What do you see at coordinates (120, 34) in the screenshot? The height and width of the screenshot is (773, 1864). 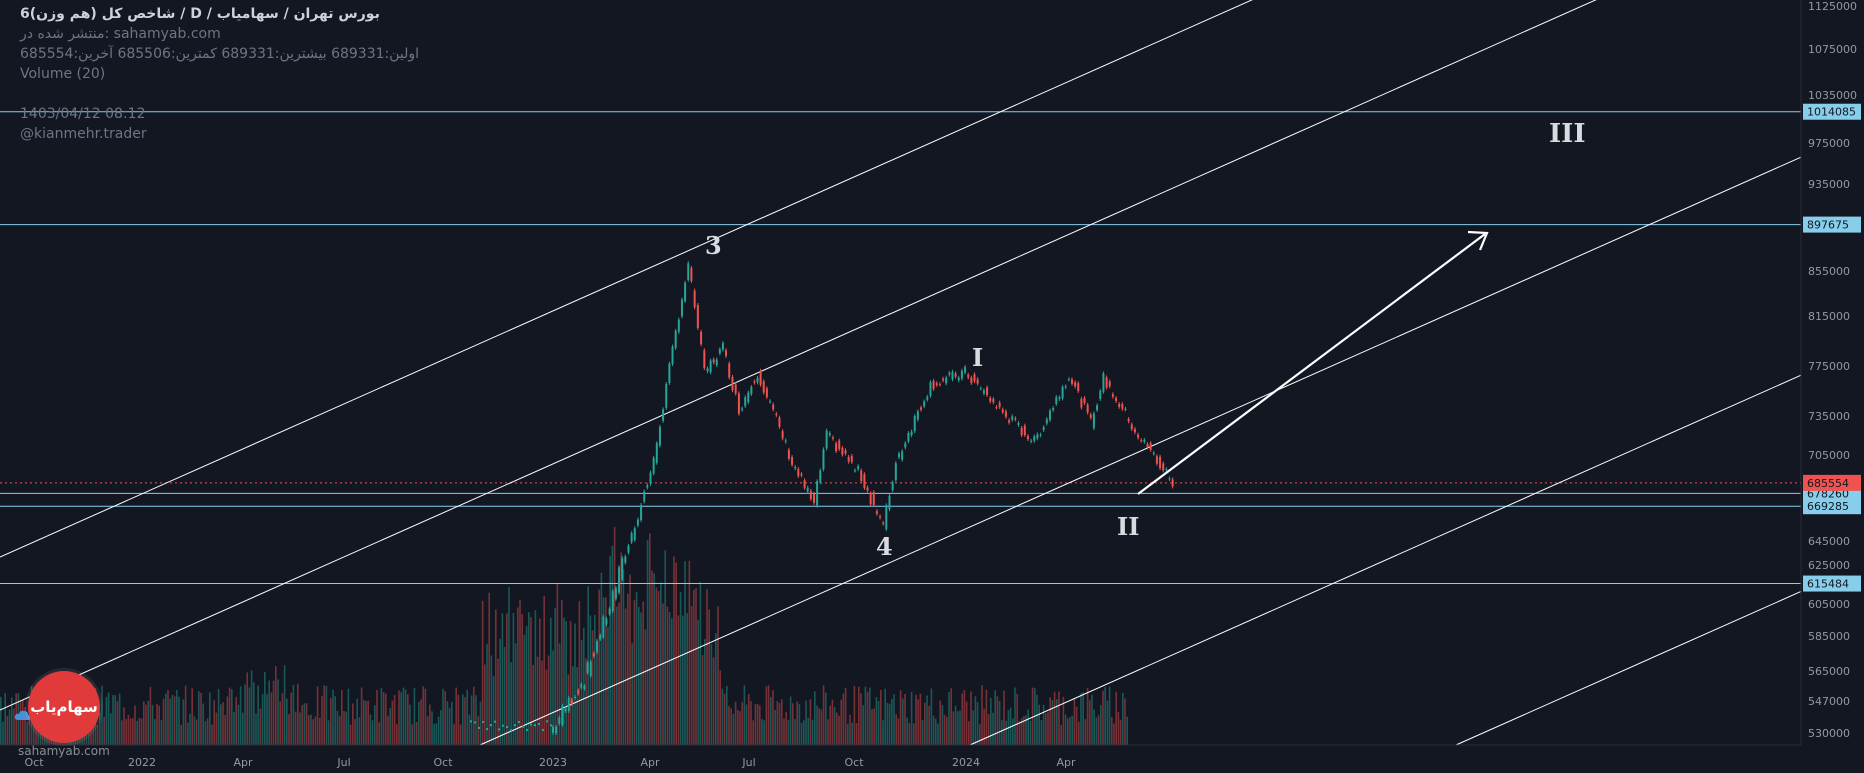 I see `published-on: منتشر شده در: sahamyab.com` at bounding box center [120, 34].